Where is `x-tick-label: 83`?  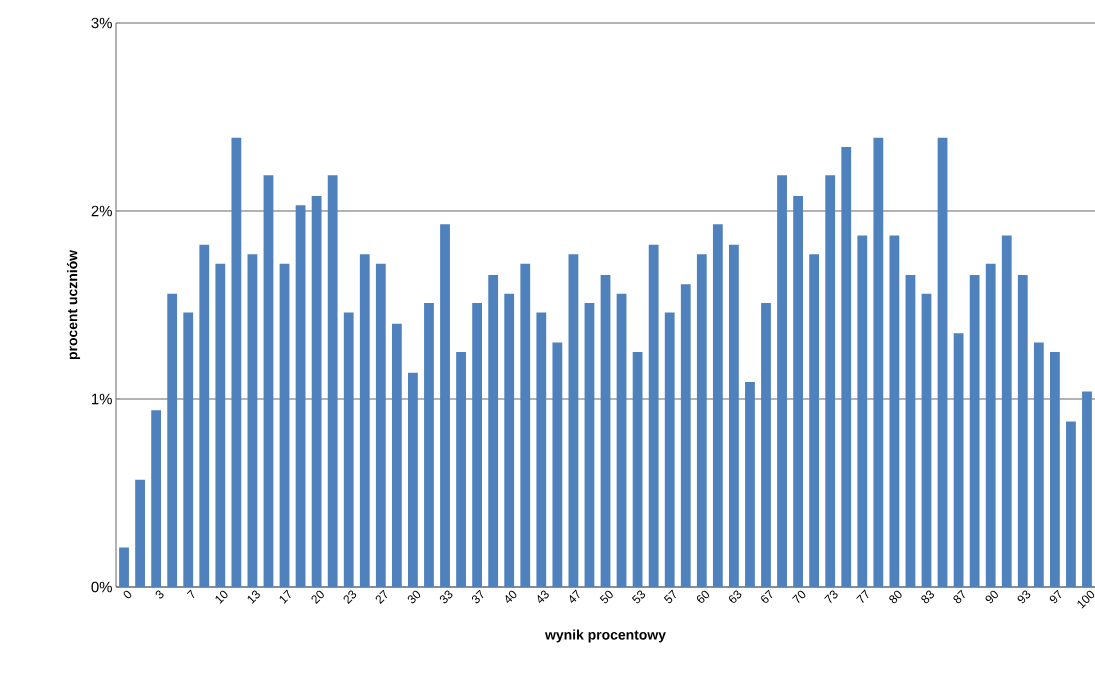
x-tick-label: 83 is located at coordinates (927, 597).